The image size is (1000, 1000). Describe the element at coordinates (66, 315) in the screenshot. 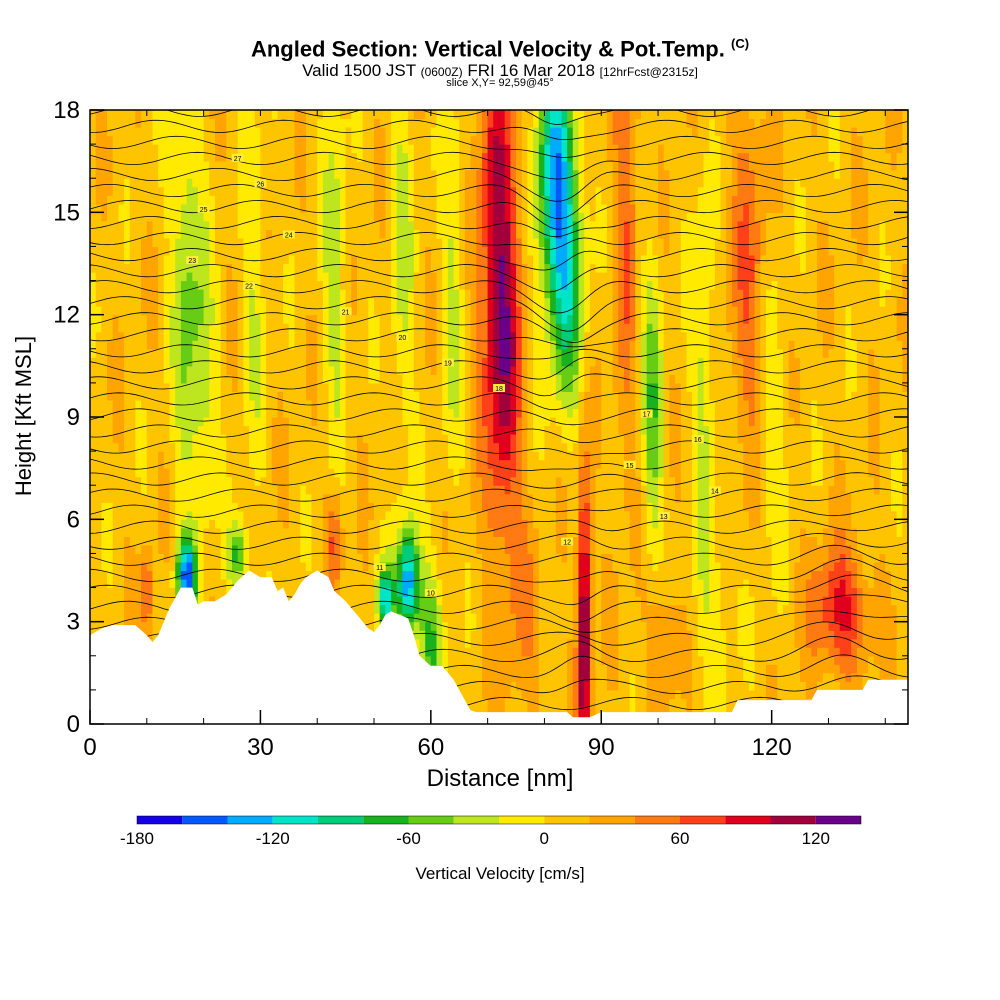

I see `y-tick-label: 12` at that location.